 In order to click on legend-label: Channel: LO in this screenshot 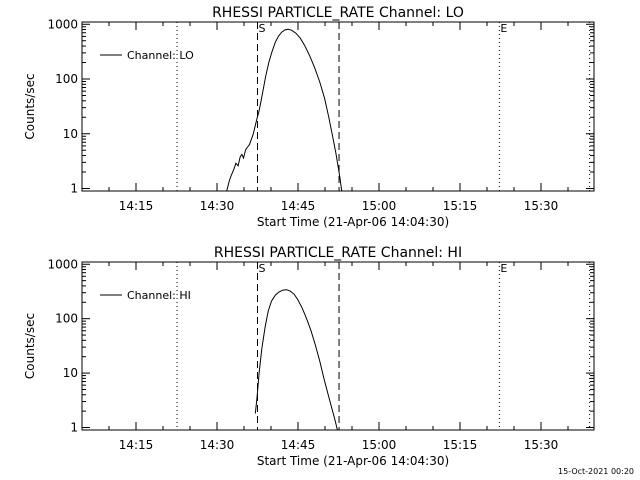, I will do `click(160, 55)`.